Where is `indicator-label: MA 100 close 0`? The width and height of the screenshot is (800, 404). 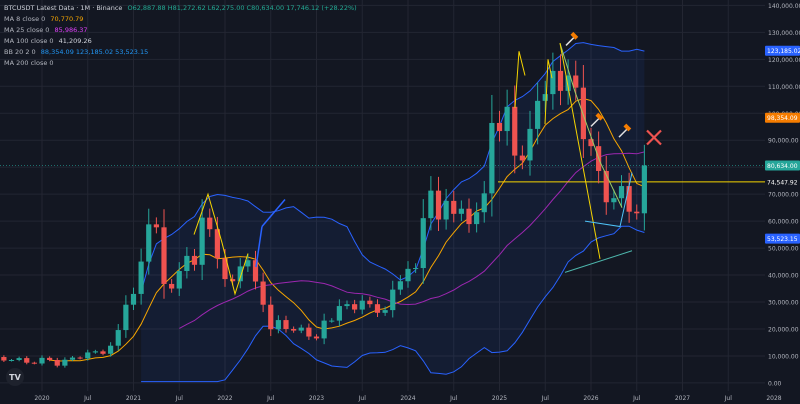 indicator-label: MA 100 close 0 is located at coordinates (29, 41).